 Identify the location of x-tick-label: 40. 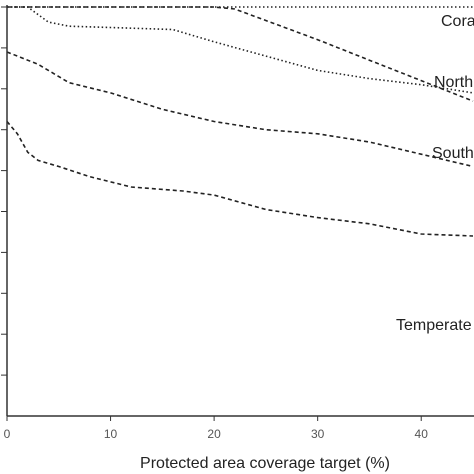
(422, 434).